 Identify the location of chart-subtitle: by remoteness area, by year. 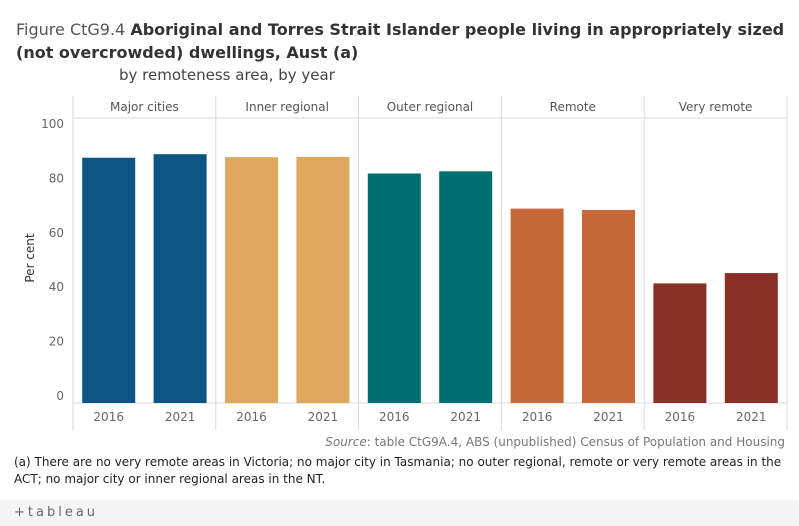
(227, 75).